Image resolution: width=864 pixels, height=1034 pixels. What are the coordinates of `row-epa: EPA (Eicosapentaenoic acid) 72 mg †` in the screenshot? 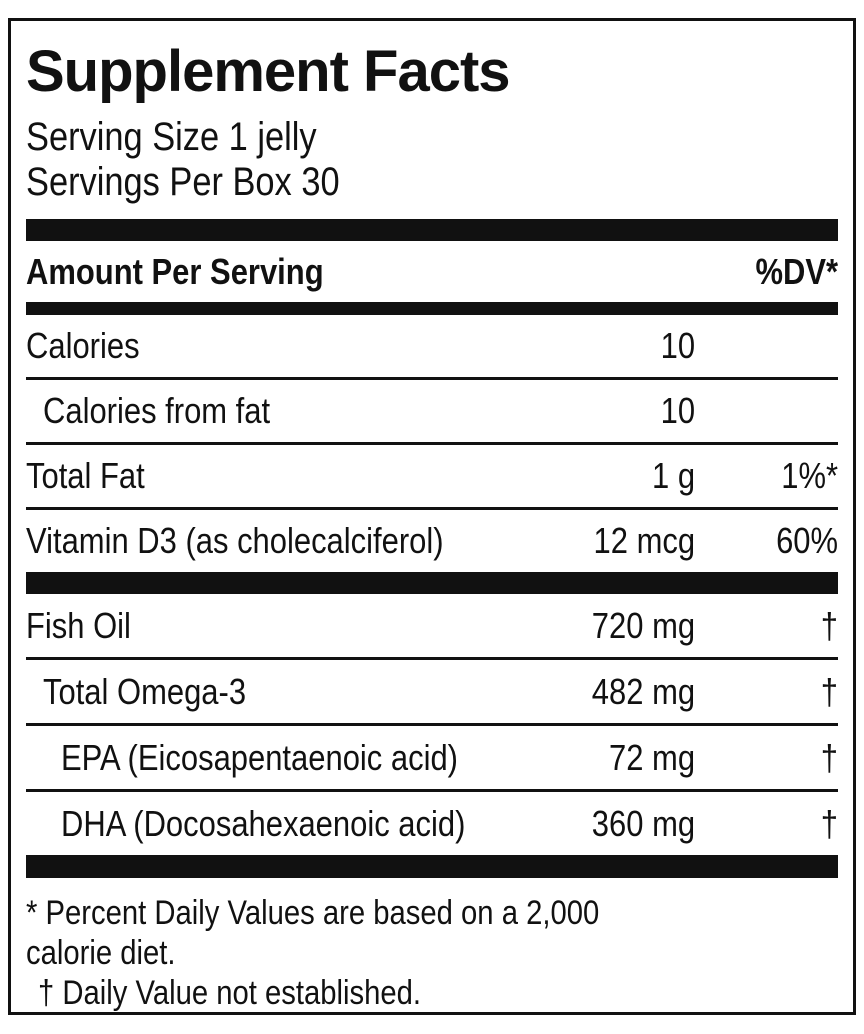 It's located at (432, 756).